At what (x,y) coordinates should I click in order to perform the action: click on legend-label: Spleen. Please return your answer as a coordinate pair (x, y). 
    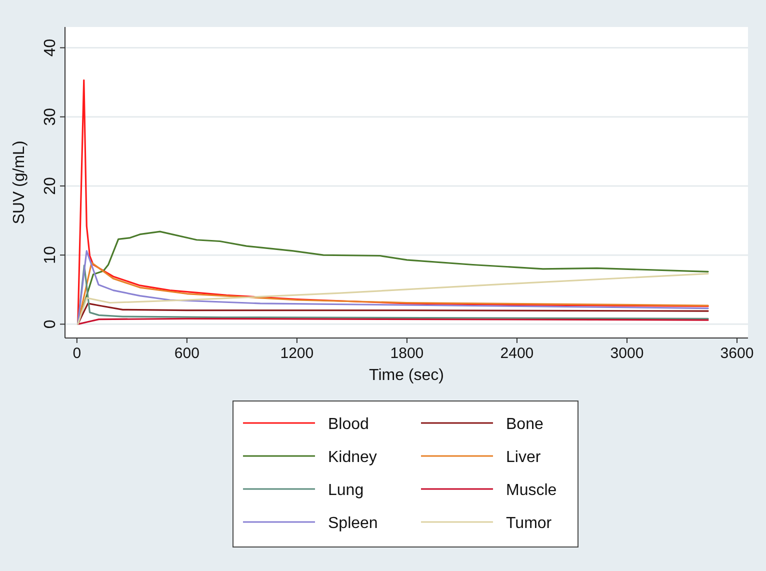
    Looking at the image, I should click on (353, 523).